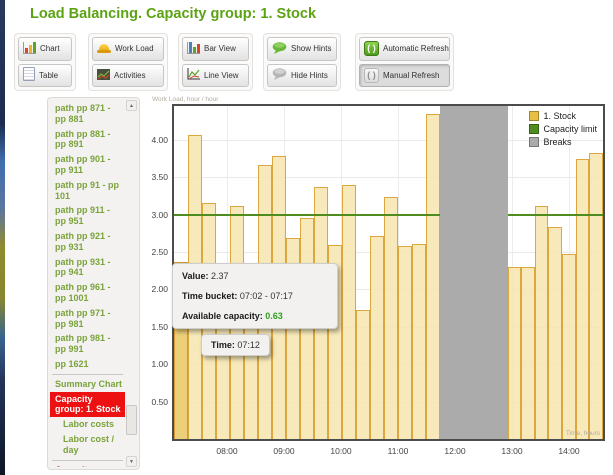  What do you see at coordinates (416, 49) in the screenshot?
I see `button-label: Automatic Refresh` at bounding box center [416, 49].